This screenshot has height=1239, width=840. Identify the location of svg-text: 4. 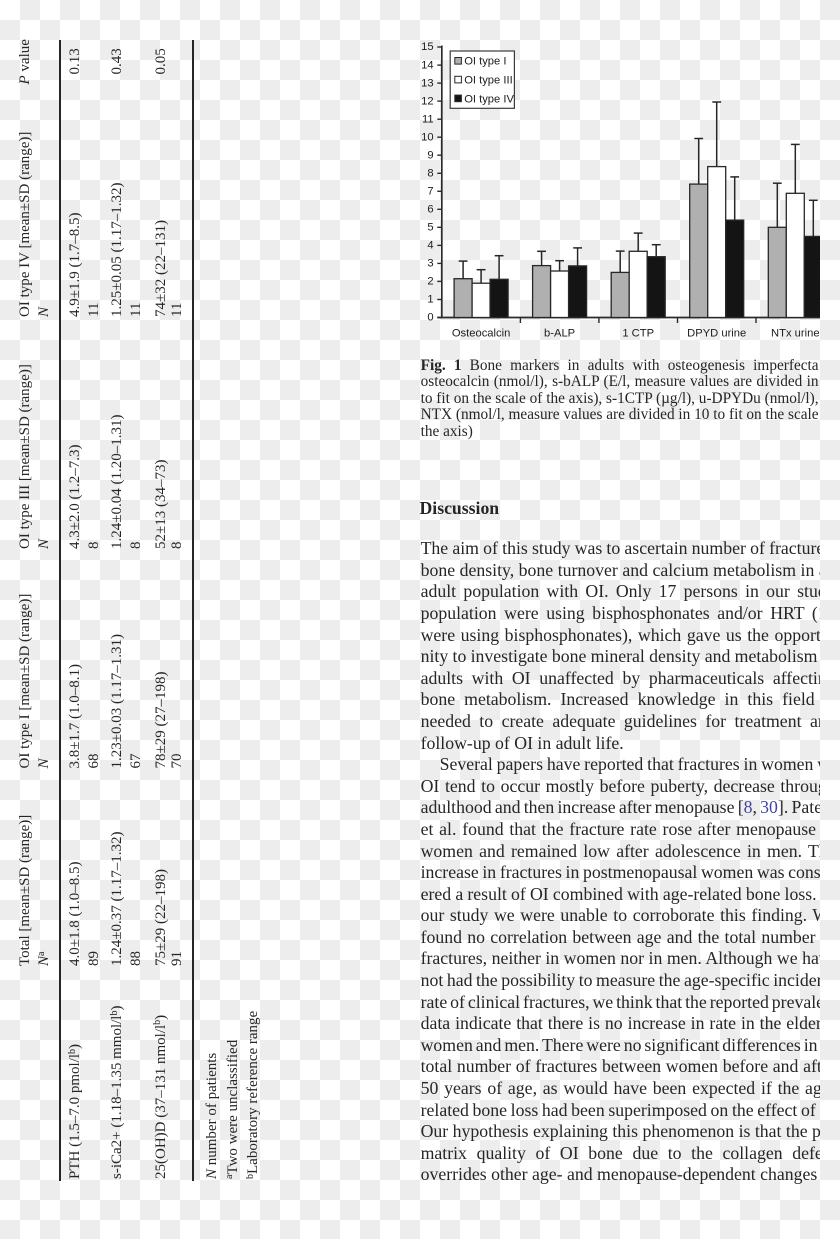
(430, 246).